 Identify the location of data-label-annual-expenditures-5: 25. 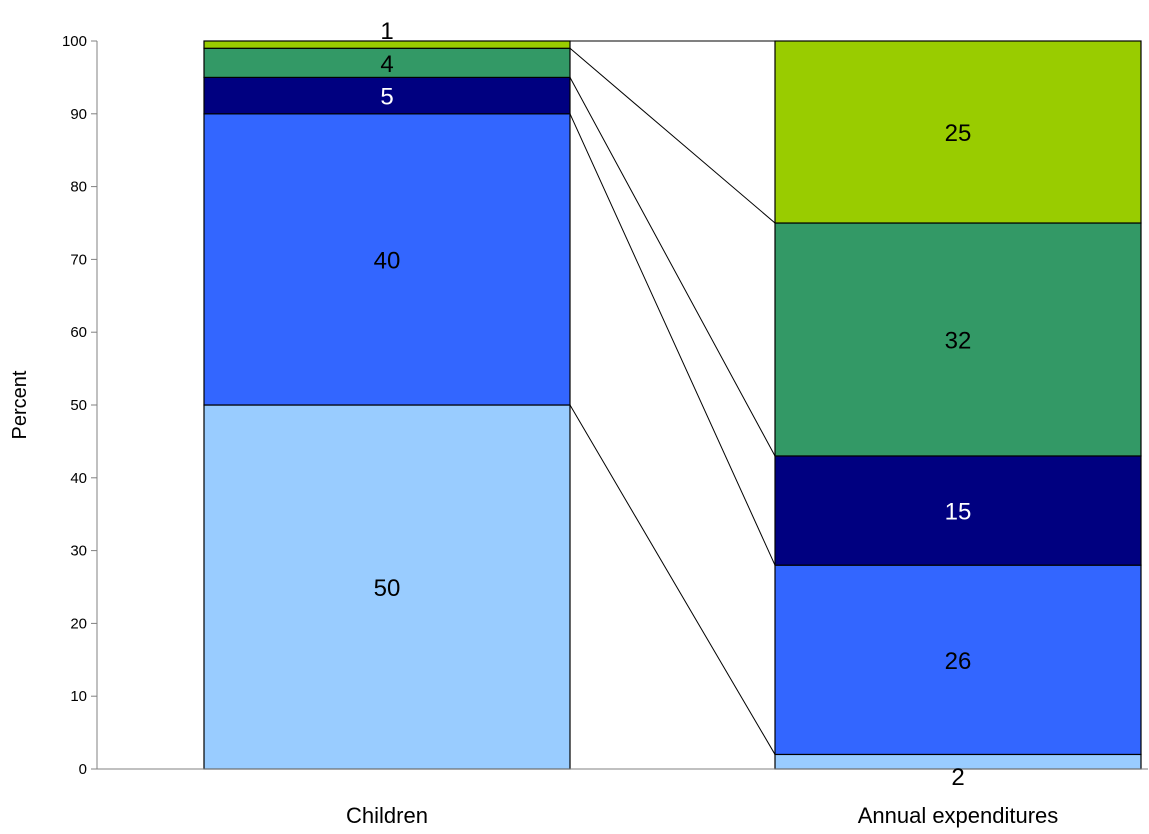
(958, 133).